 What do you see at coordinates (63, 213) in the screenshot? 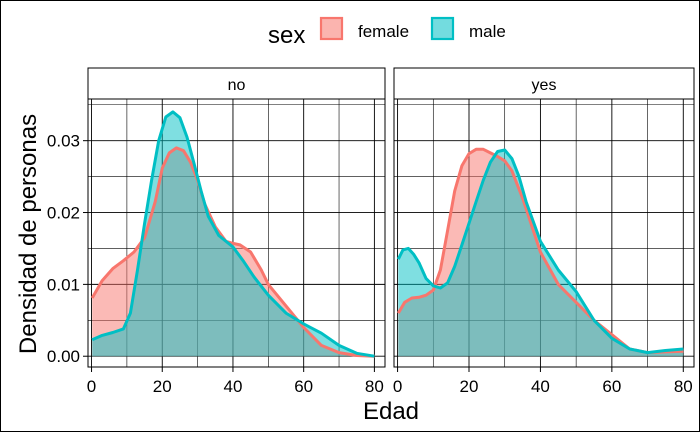
I see `y-tick-label: 0.02` at bounding box center [63, 213].